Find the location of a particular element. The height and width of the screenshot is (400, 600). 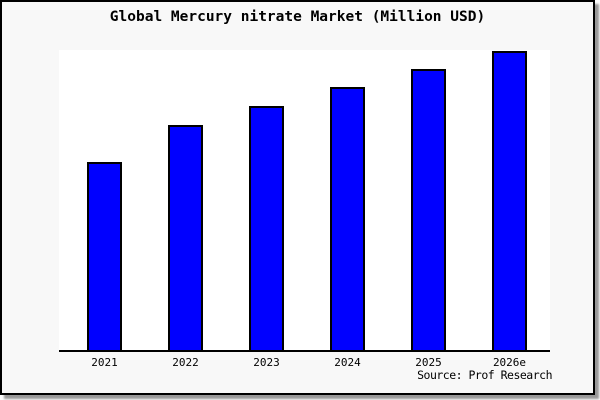

x-tick-label-2023: 2023 is located at coordinates (266, 362).